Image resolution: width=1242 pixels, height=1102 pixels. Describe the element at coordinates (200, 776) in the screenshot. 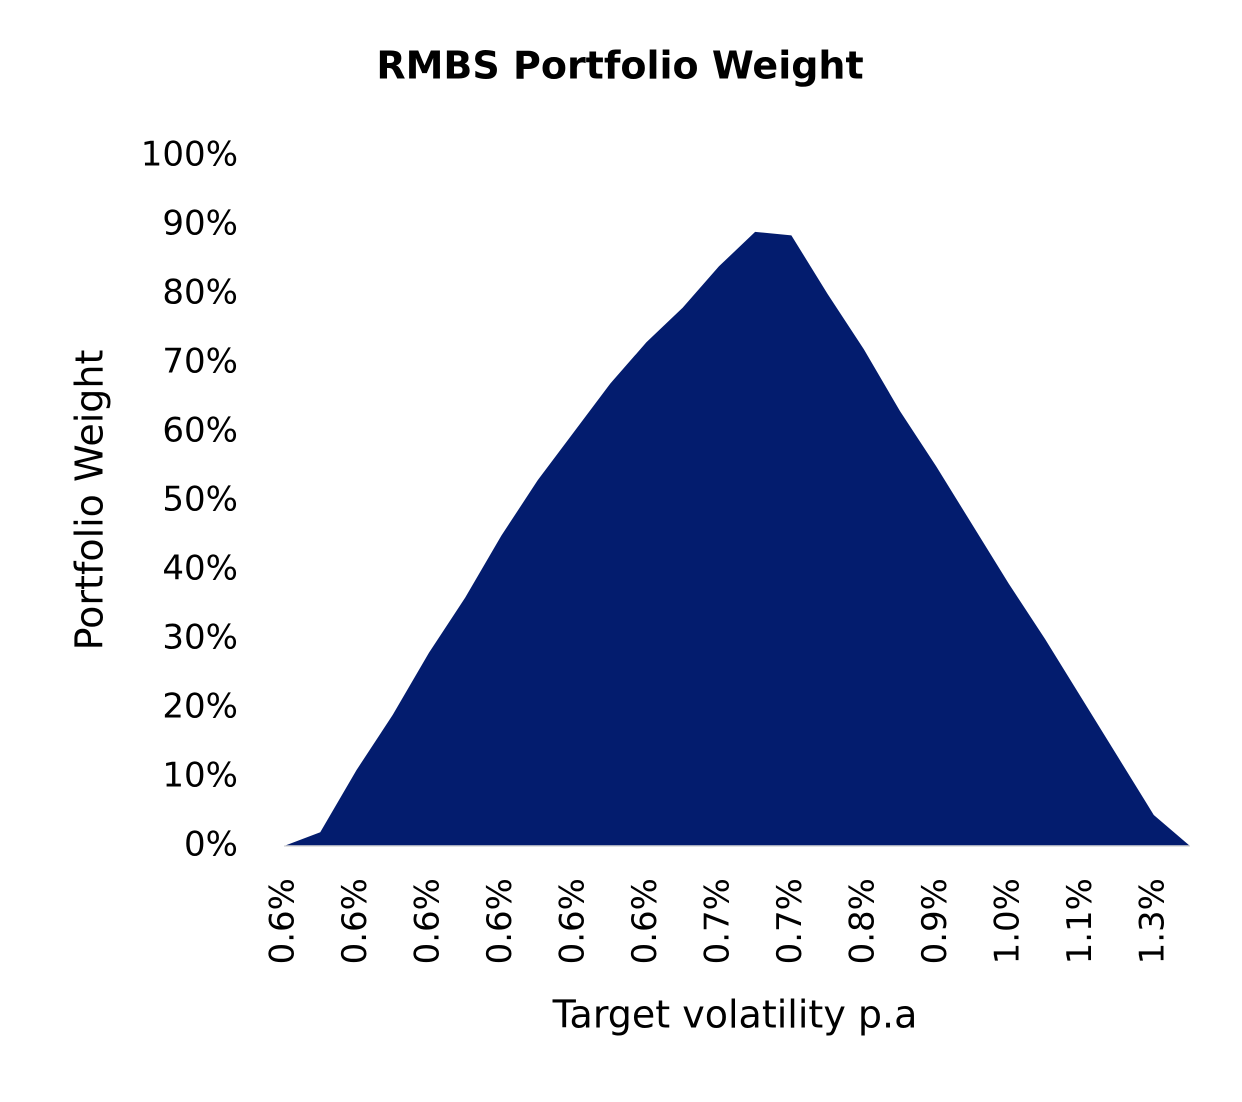

I see `y-tick-label: 10%` at that location.